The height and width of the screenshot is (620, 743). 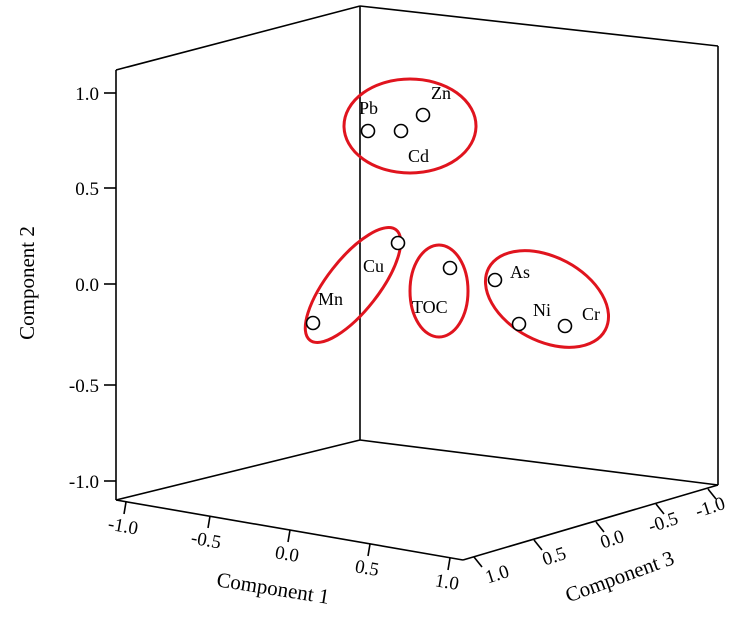 What do you see at coordinates (368, 108) in the screenshot?
I see `point-label-pb: Pb` at bounding box center [368, 108].